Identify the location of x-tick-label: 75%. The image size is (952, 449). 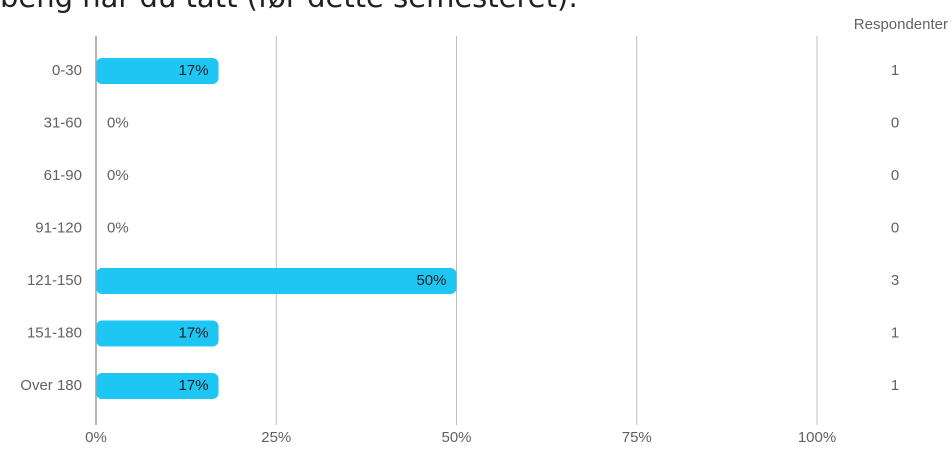
(637, 437).